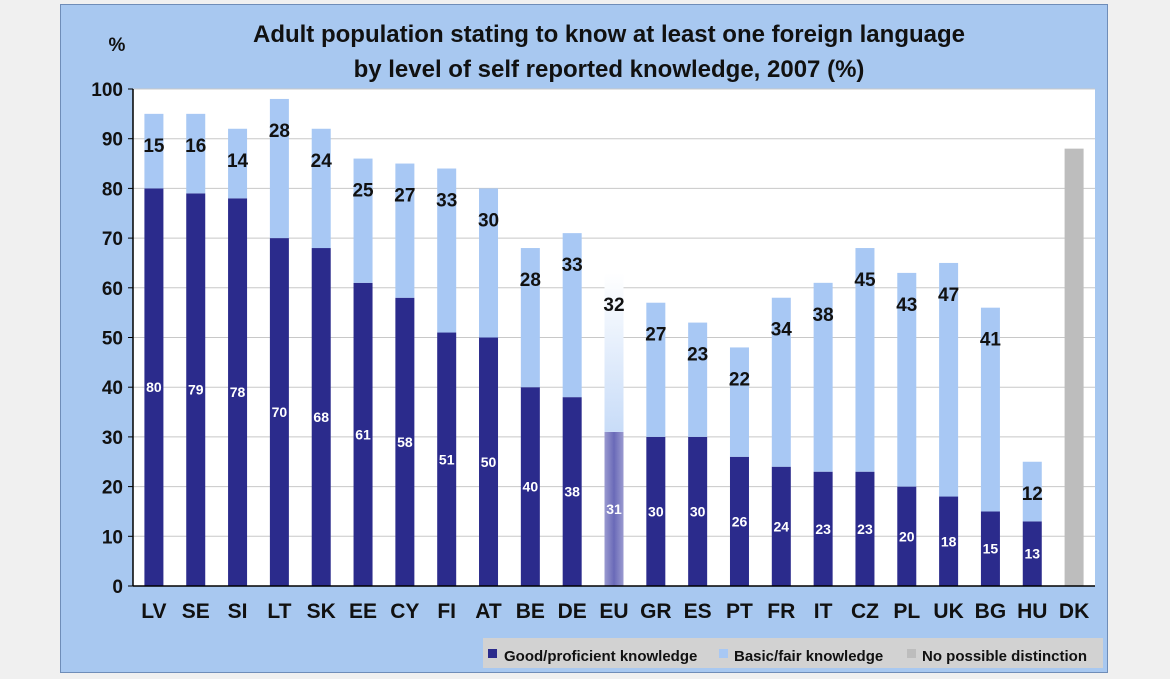 The height and width of the screenshot is (679, 1170). What do you see at coordinates (948, 295) in the screenshot?
I see `data-label-basic: 47` at bounding box center [948, 295].